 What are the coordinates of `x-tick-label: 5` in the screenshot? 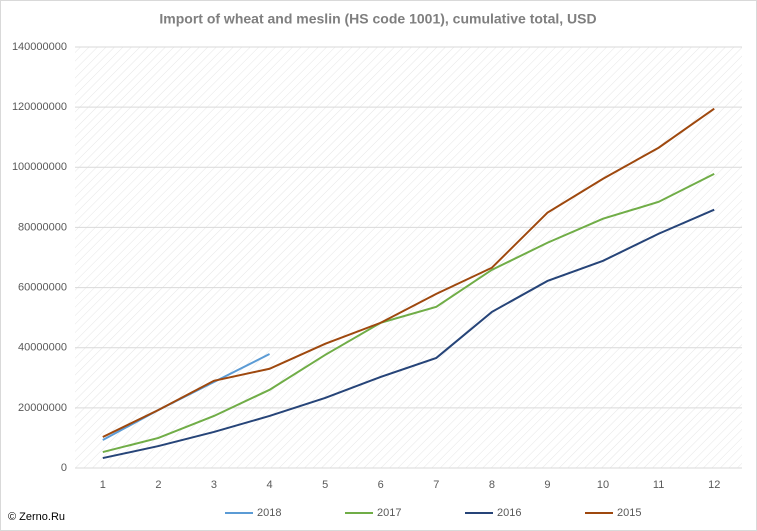 It's located at (325, 485).